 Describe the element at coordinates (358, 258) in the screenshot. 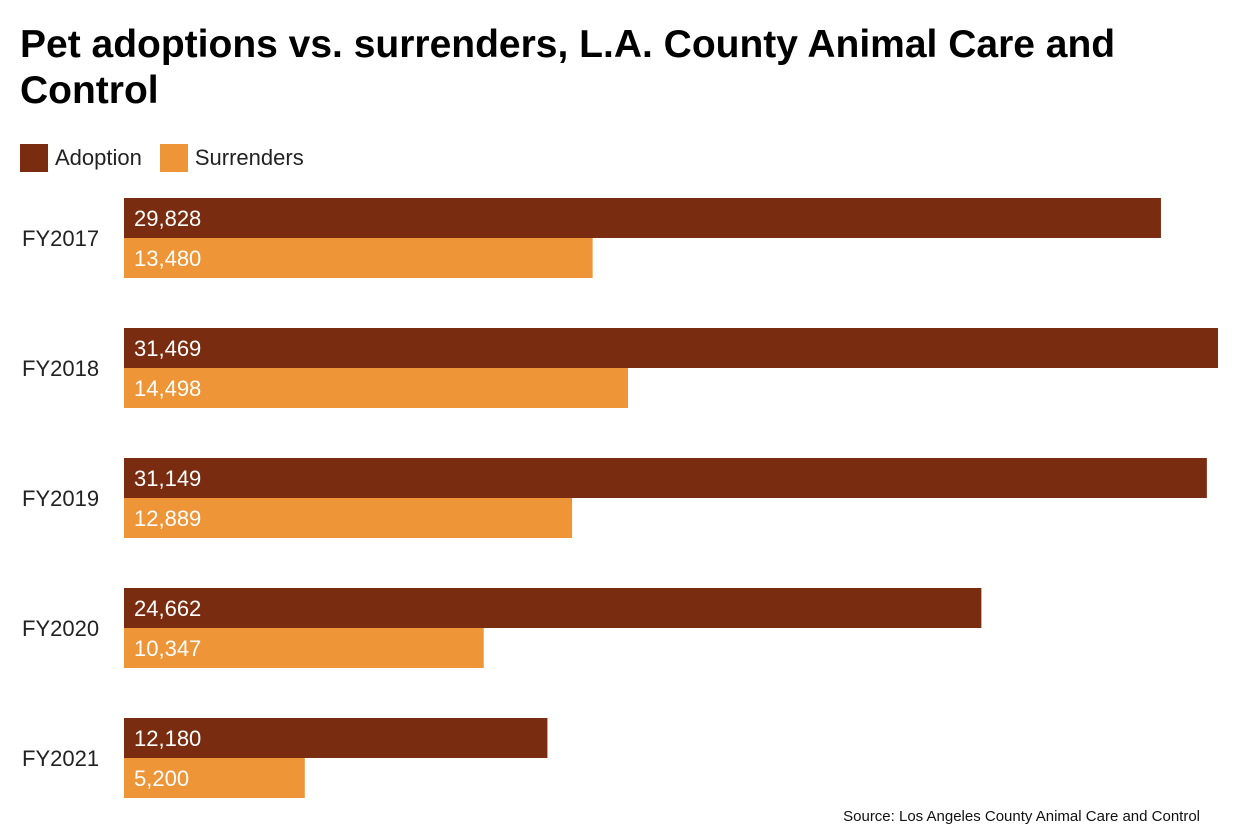

I see `bar-surrenders-fy2017` at that location.